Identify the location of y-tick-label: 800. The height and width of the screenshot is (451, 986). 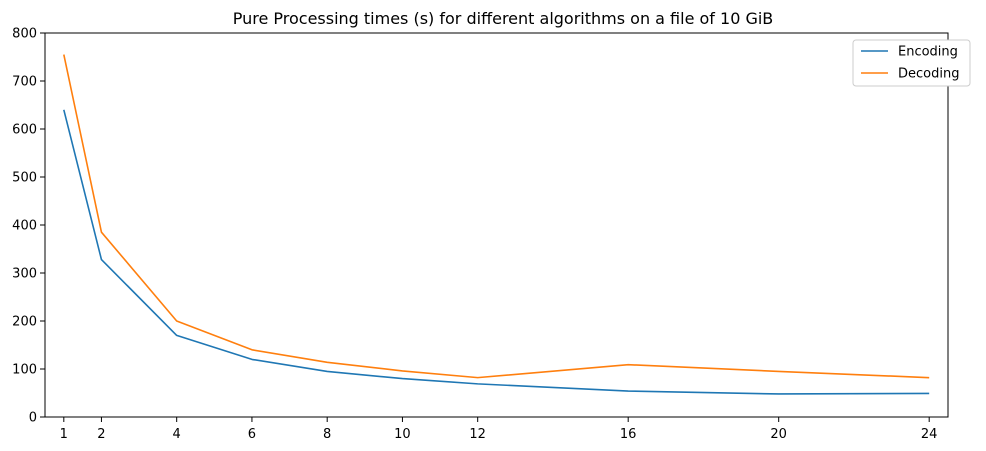
(24, 34).